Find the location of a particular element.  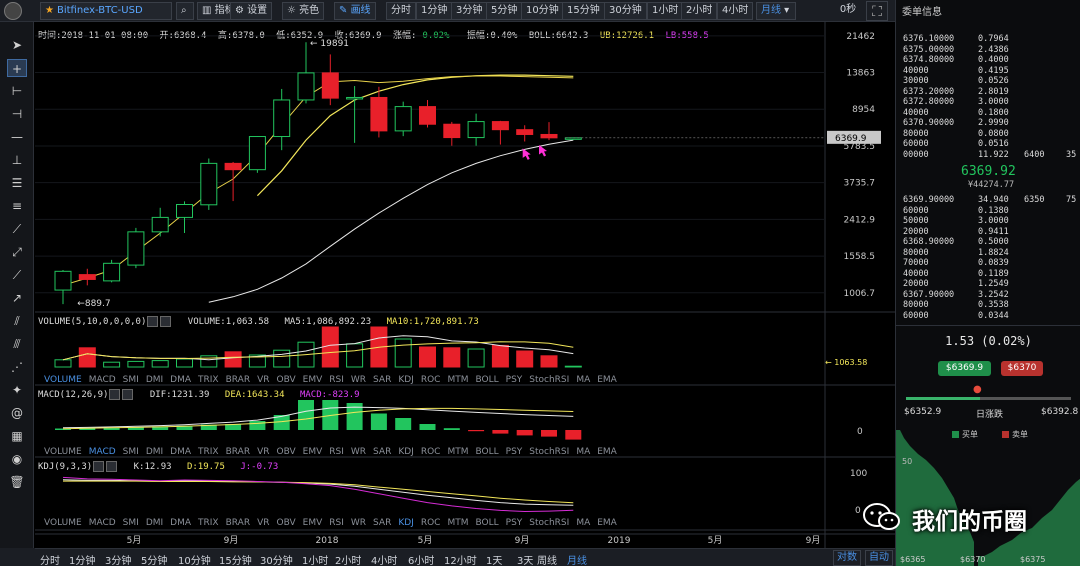

period-2: 3分钟 is located at coordinates (118, 561).